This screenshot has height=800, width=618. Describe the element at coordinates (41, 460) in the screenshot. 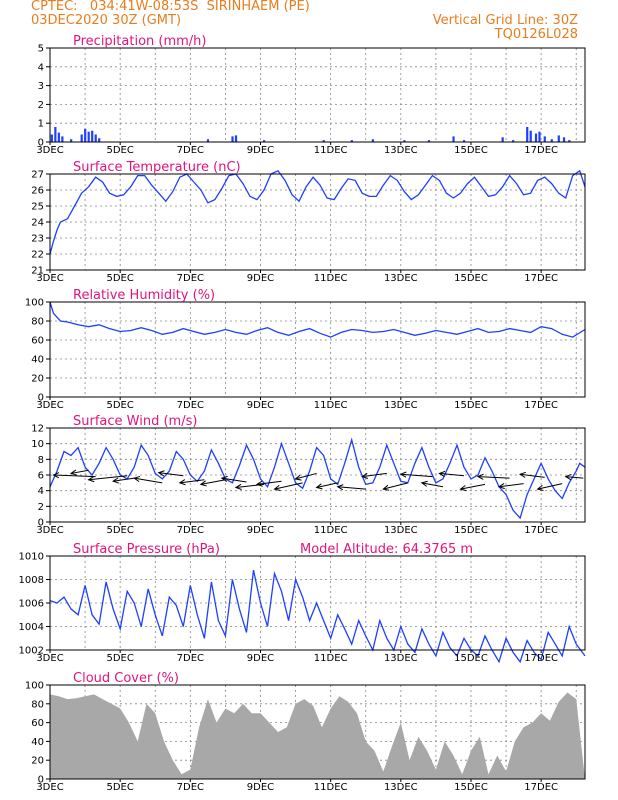

I see `y-tick-label: 8` at that location.